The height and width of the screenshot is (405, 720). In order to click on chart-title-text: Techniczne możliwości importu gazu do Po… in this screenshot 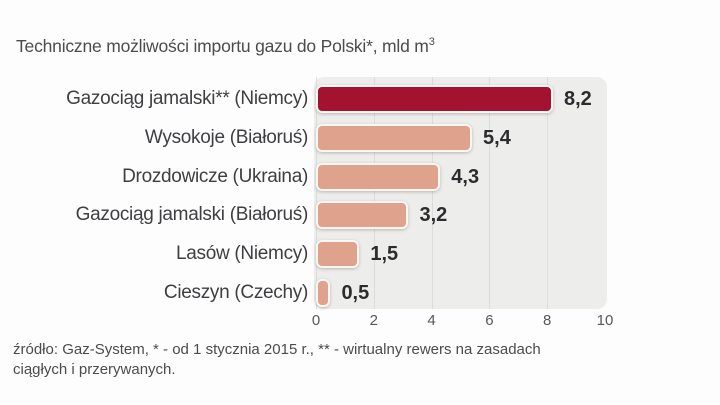, I will do `click(222, 46)`.